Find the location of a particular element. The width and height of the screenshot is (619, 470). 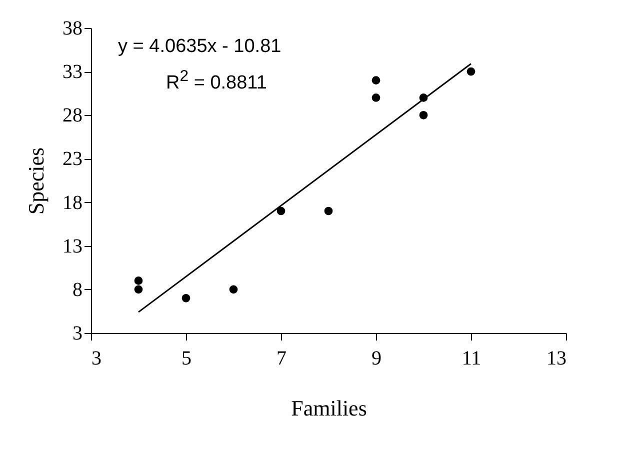

annotation: R$^{2}$ = 0.8811 is located at coordinates (216, 81).